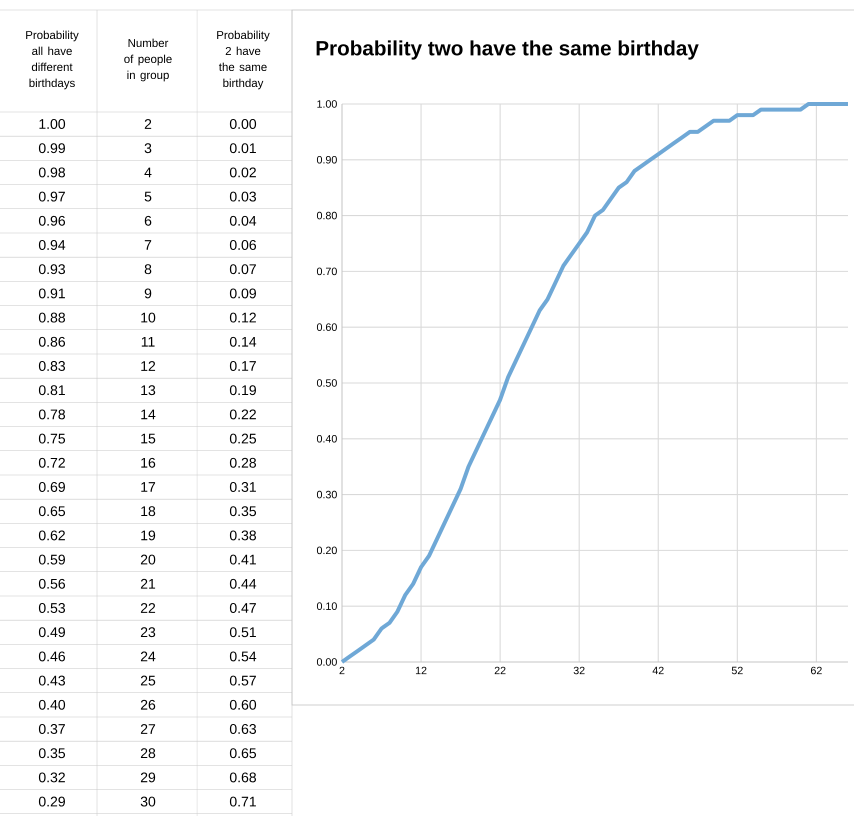 Image resolution: width=854 pixels, height=816 pixels. What do you see at coordinates (342, 670) in the screenshot?
I see `x-tick-label: 2` at bounding box center [342, 670].